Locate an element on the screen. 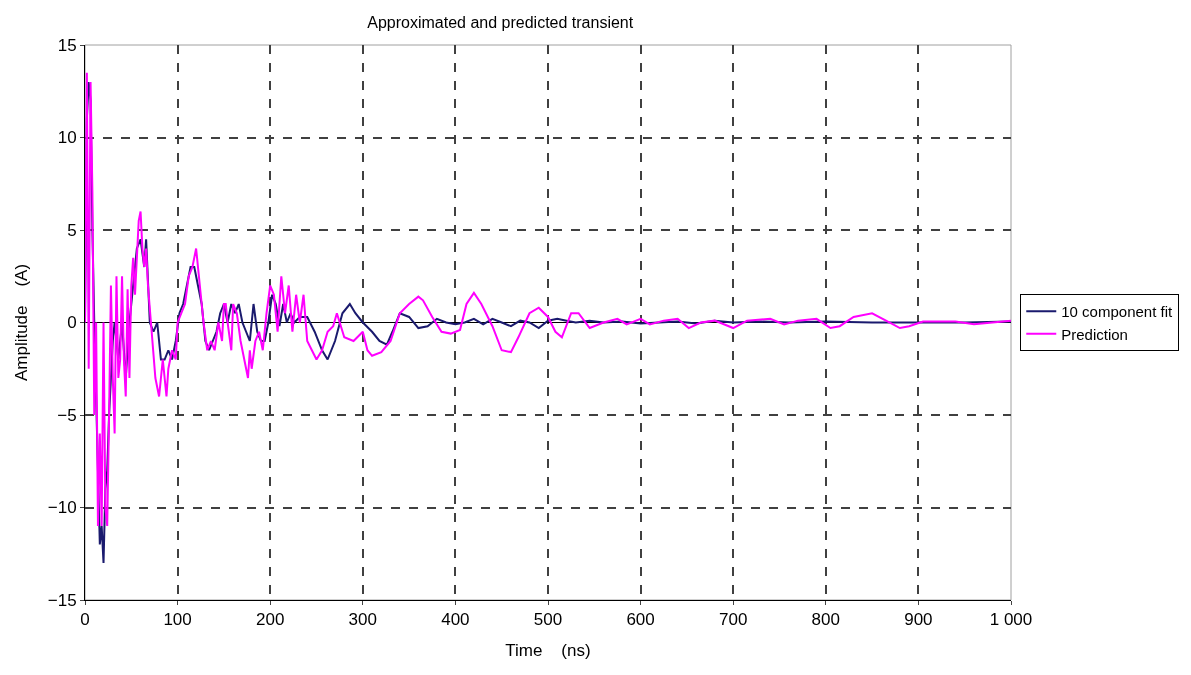 The height and width of the screenshot is (675, 1191). y-tick-label: −10 is located at coordinates (62, 508).